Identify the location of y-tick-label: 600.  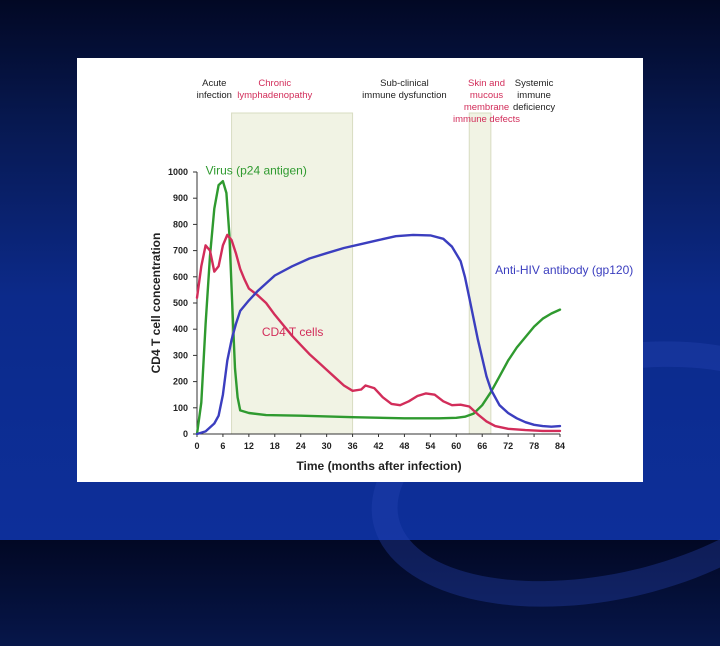
(180, 277).